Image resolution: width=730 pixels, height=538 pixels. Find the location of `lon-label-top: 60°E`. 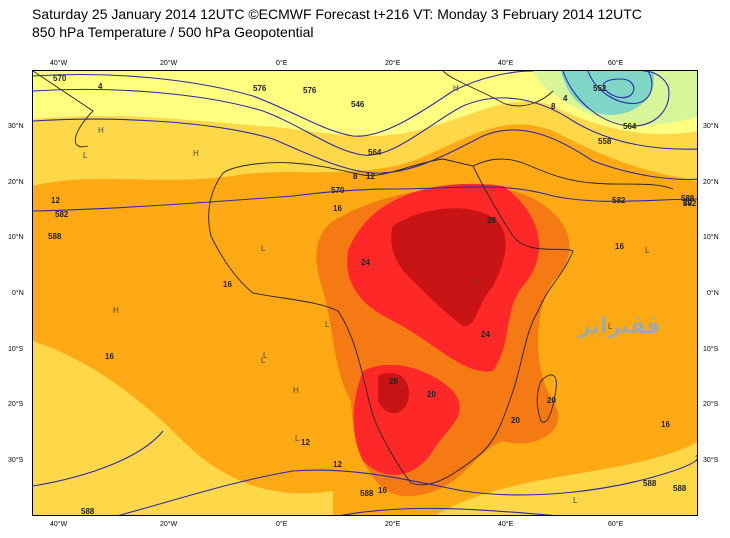

lon-label-top: 60°E is located at coordinates (616, 63).